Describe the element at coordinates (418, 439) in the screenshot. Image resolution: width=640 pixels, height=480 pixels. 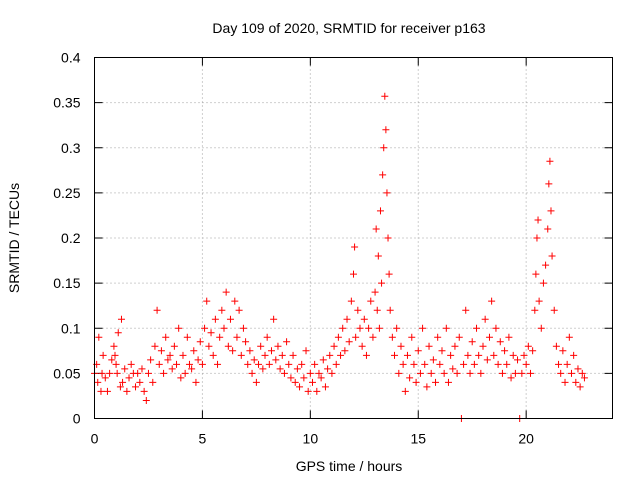
I see `x-tick-label: 15` at that location.